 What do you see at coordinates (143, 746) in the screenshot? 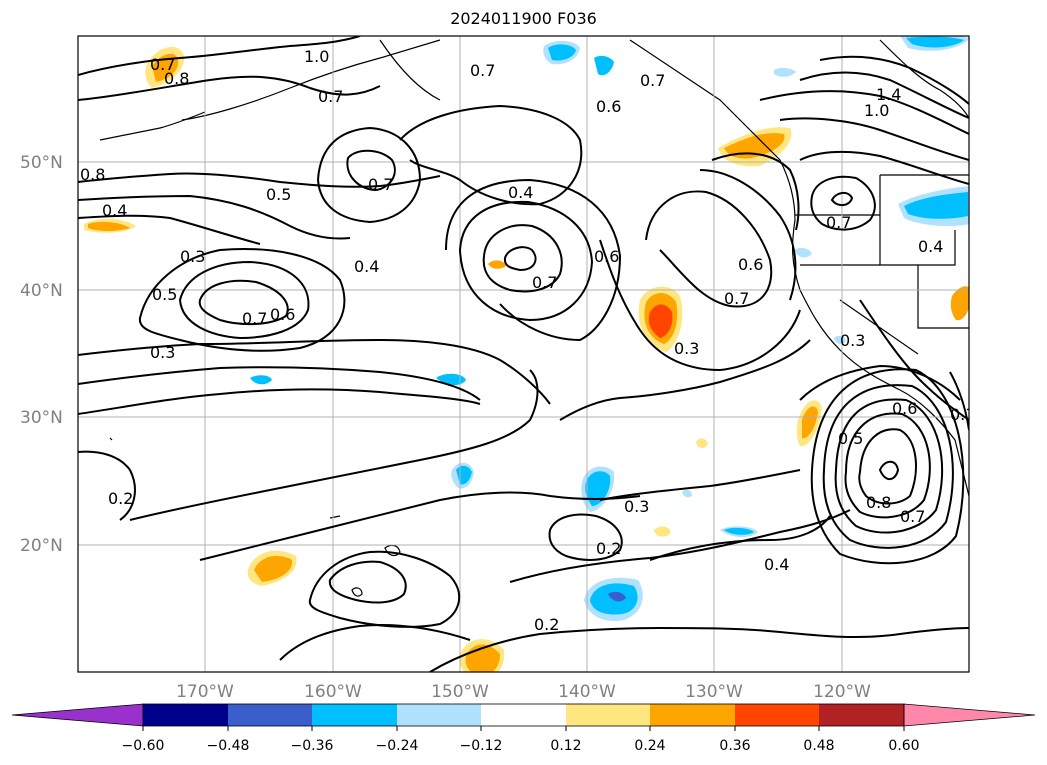
I see `colorbar-tick-label: −0.60` at bounding box center [143, 746].